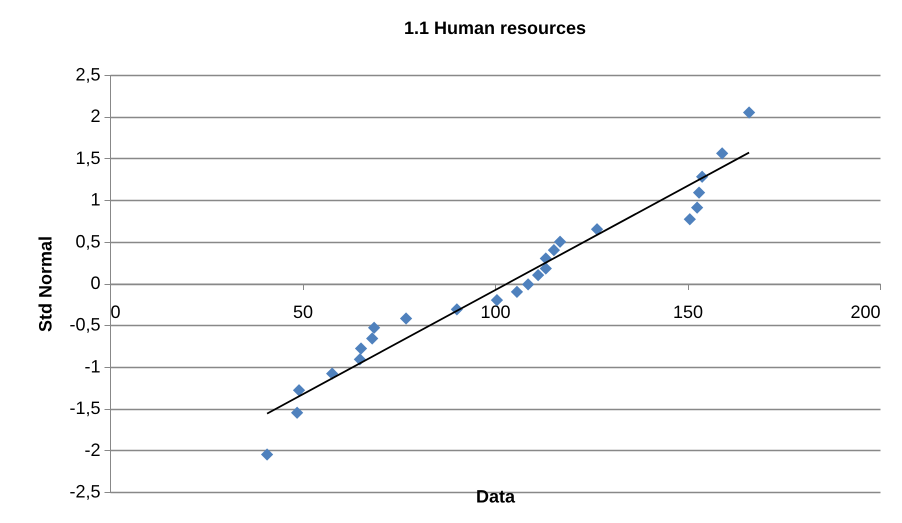 This screenshot has width=902, height=523. I want to click on y-tick-label: -1,5, so click(84, 408).